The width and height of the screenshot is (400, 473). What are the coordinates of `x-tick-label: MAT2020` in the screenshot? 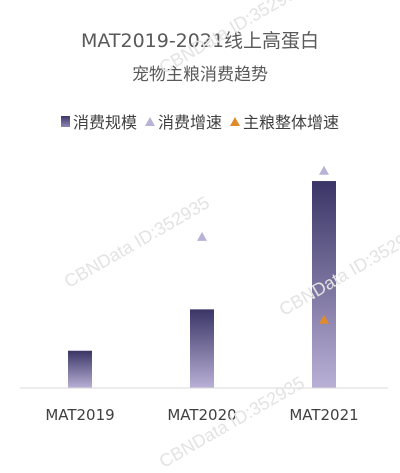 It's located at (201, 415).